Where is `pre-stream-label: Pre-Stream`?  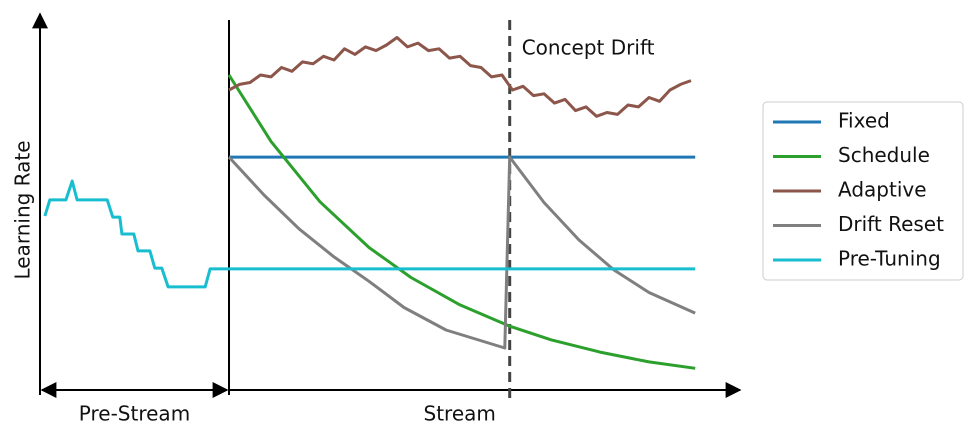 pre-stream-label: Pre-Stream is located at coordinates (134, 414).